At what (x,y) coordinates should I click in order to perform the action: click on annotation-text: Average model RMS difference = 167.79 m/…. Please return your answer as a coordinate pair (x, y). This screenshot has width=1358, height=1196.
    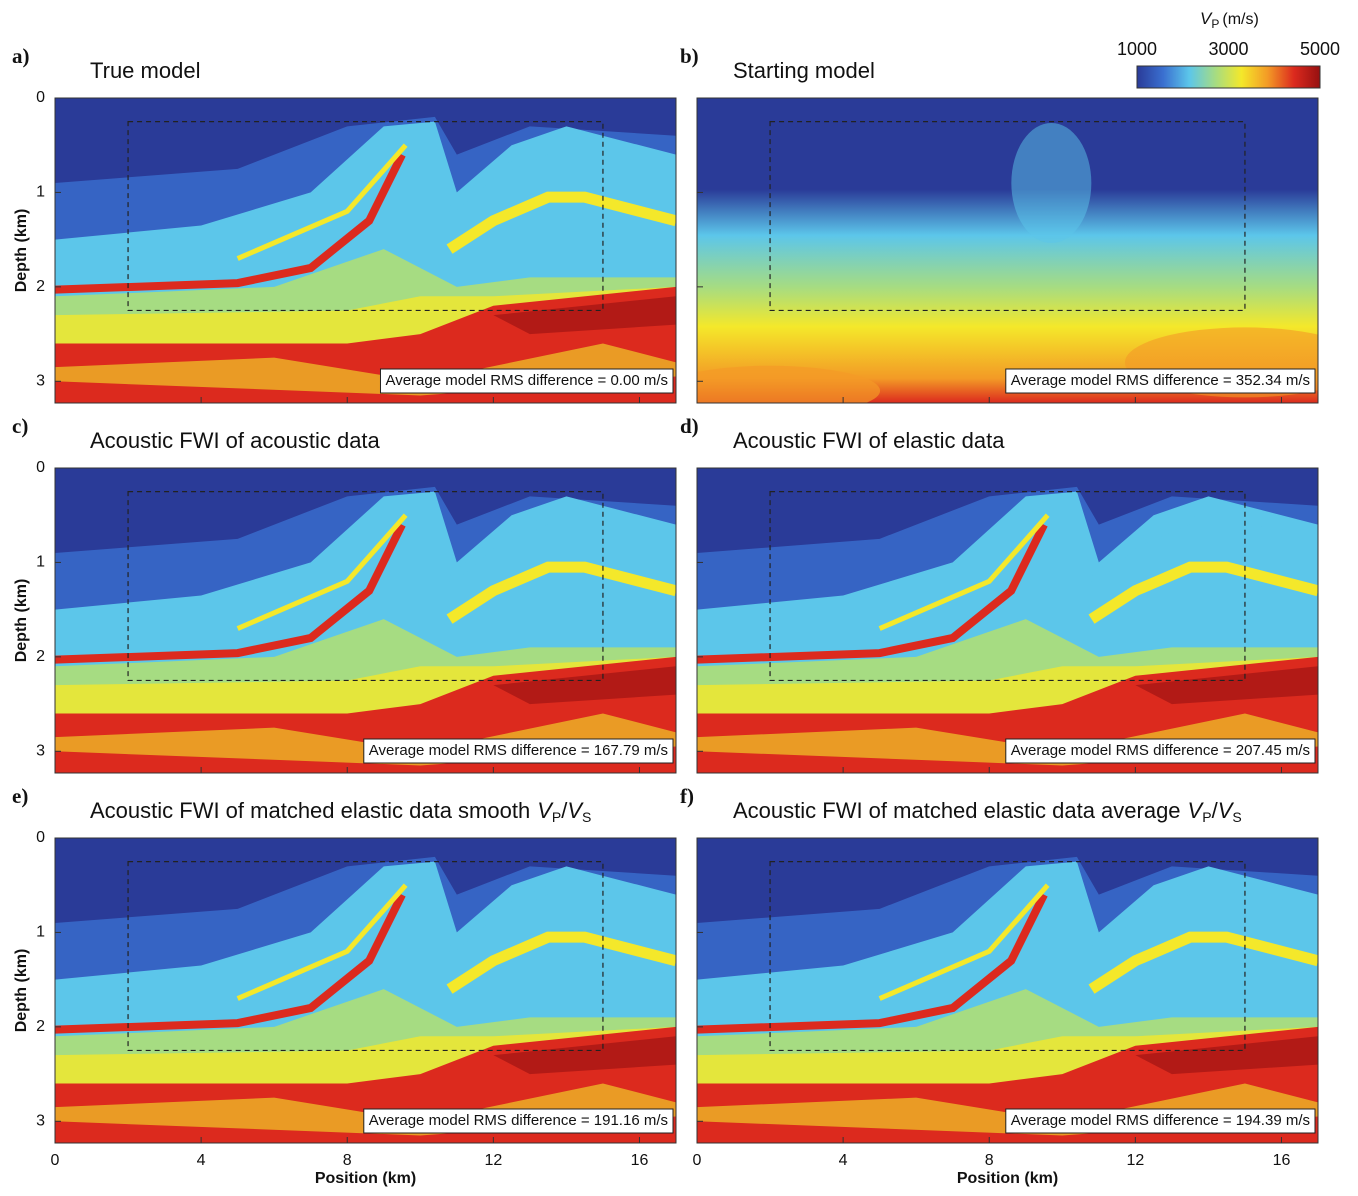
    Looking at the image, I should click on (518, 750).